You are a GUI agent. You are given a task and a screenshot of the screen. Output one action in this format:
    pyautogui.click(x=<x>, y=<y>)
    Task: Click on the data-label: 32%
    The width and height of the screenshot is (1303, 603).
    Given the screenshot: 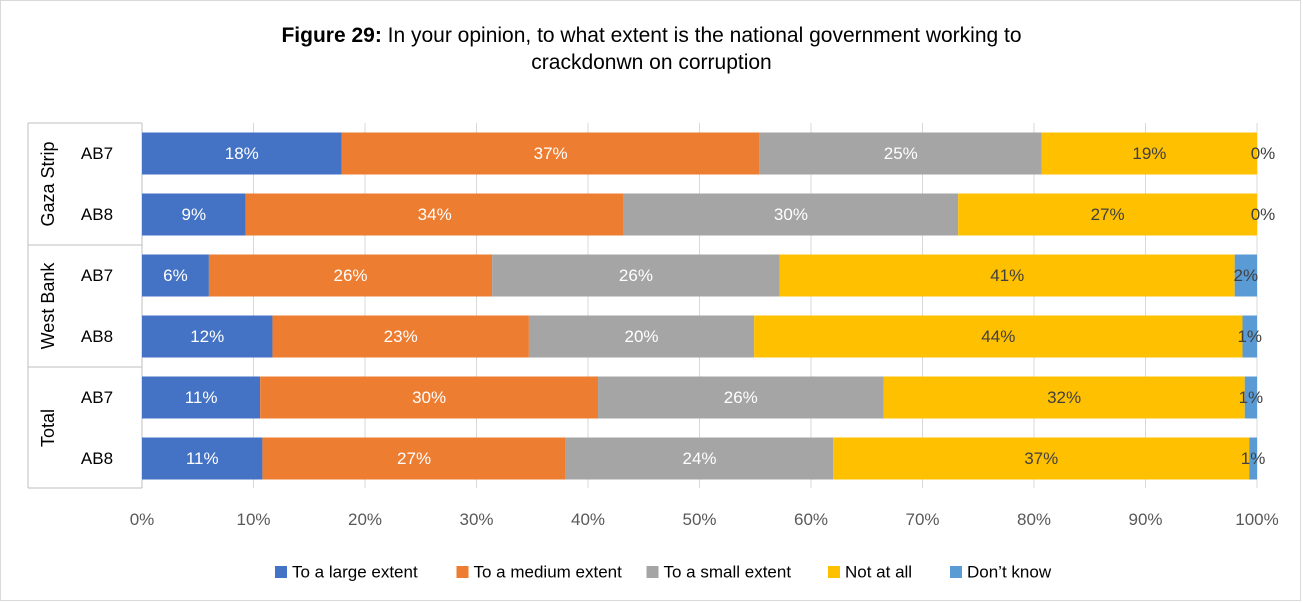 What is the action you would take?
    pyautogui.click(x=1064, y=397)
    